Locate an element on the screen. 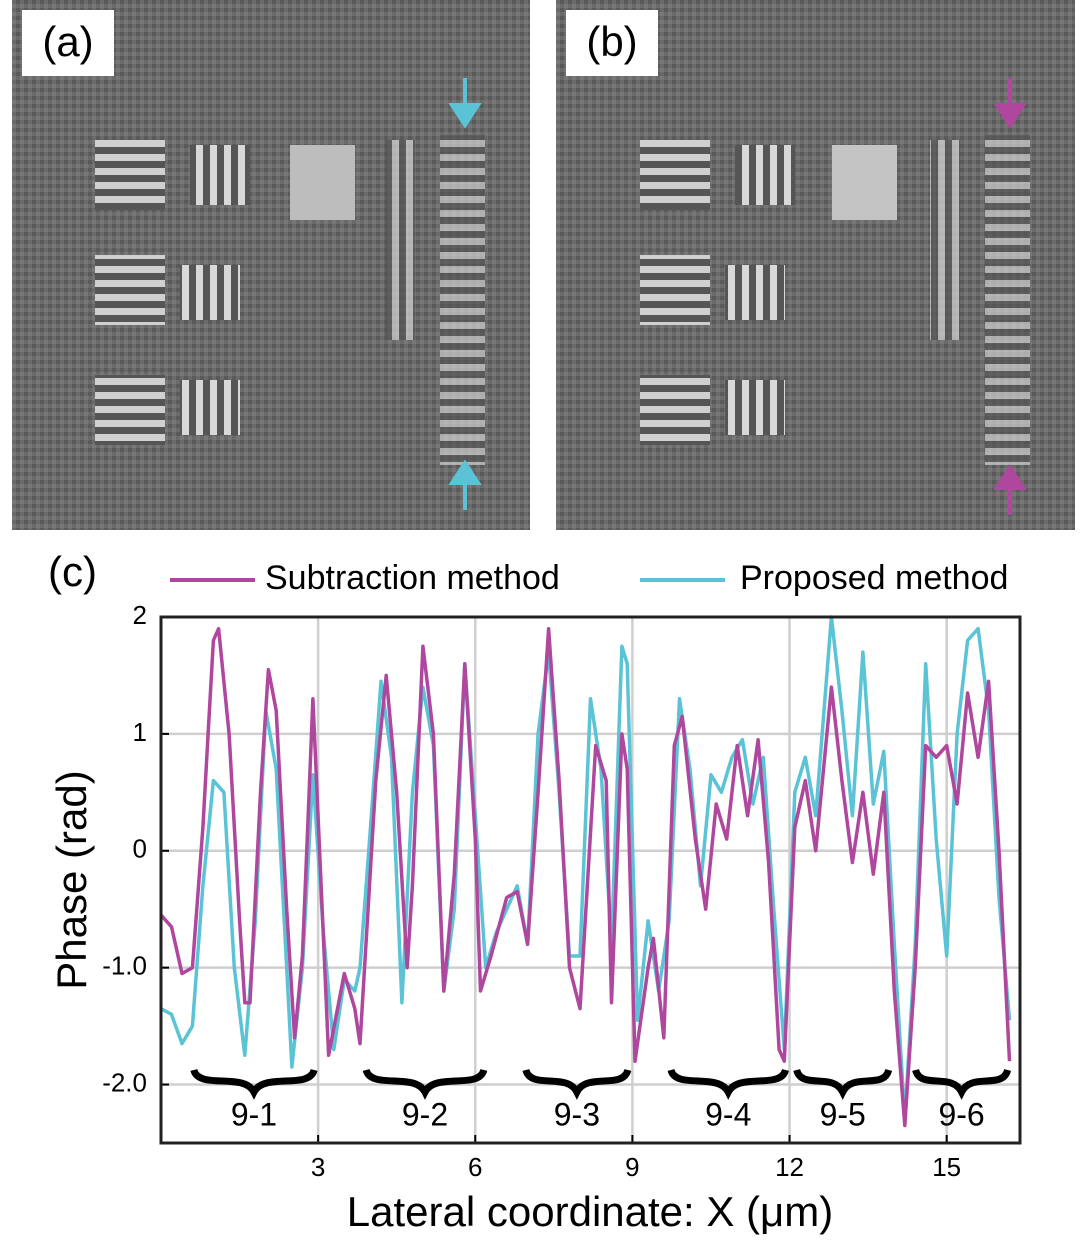 The height and width of the screenshot is (1246, 1081). group-label: 9-2 is located at coordinates (425, 1114).